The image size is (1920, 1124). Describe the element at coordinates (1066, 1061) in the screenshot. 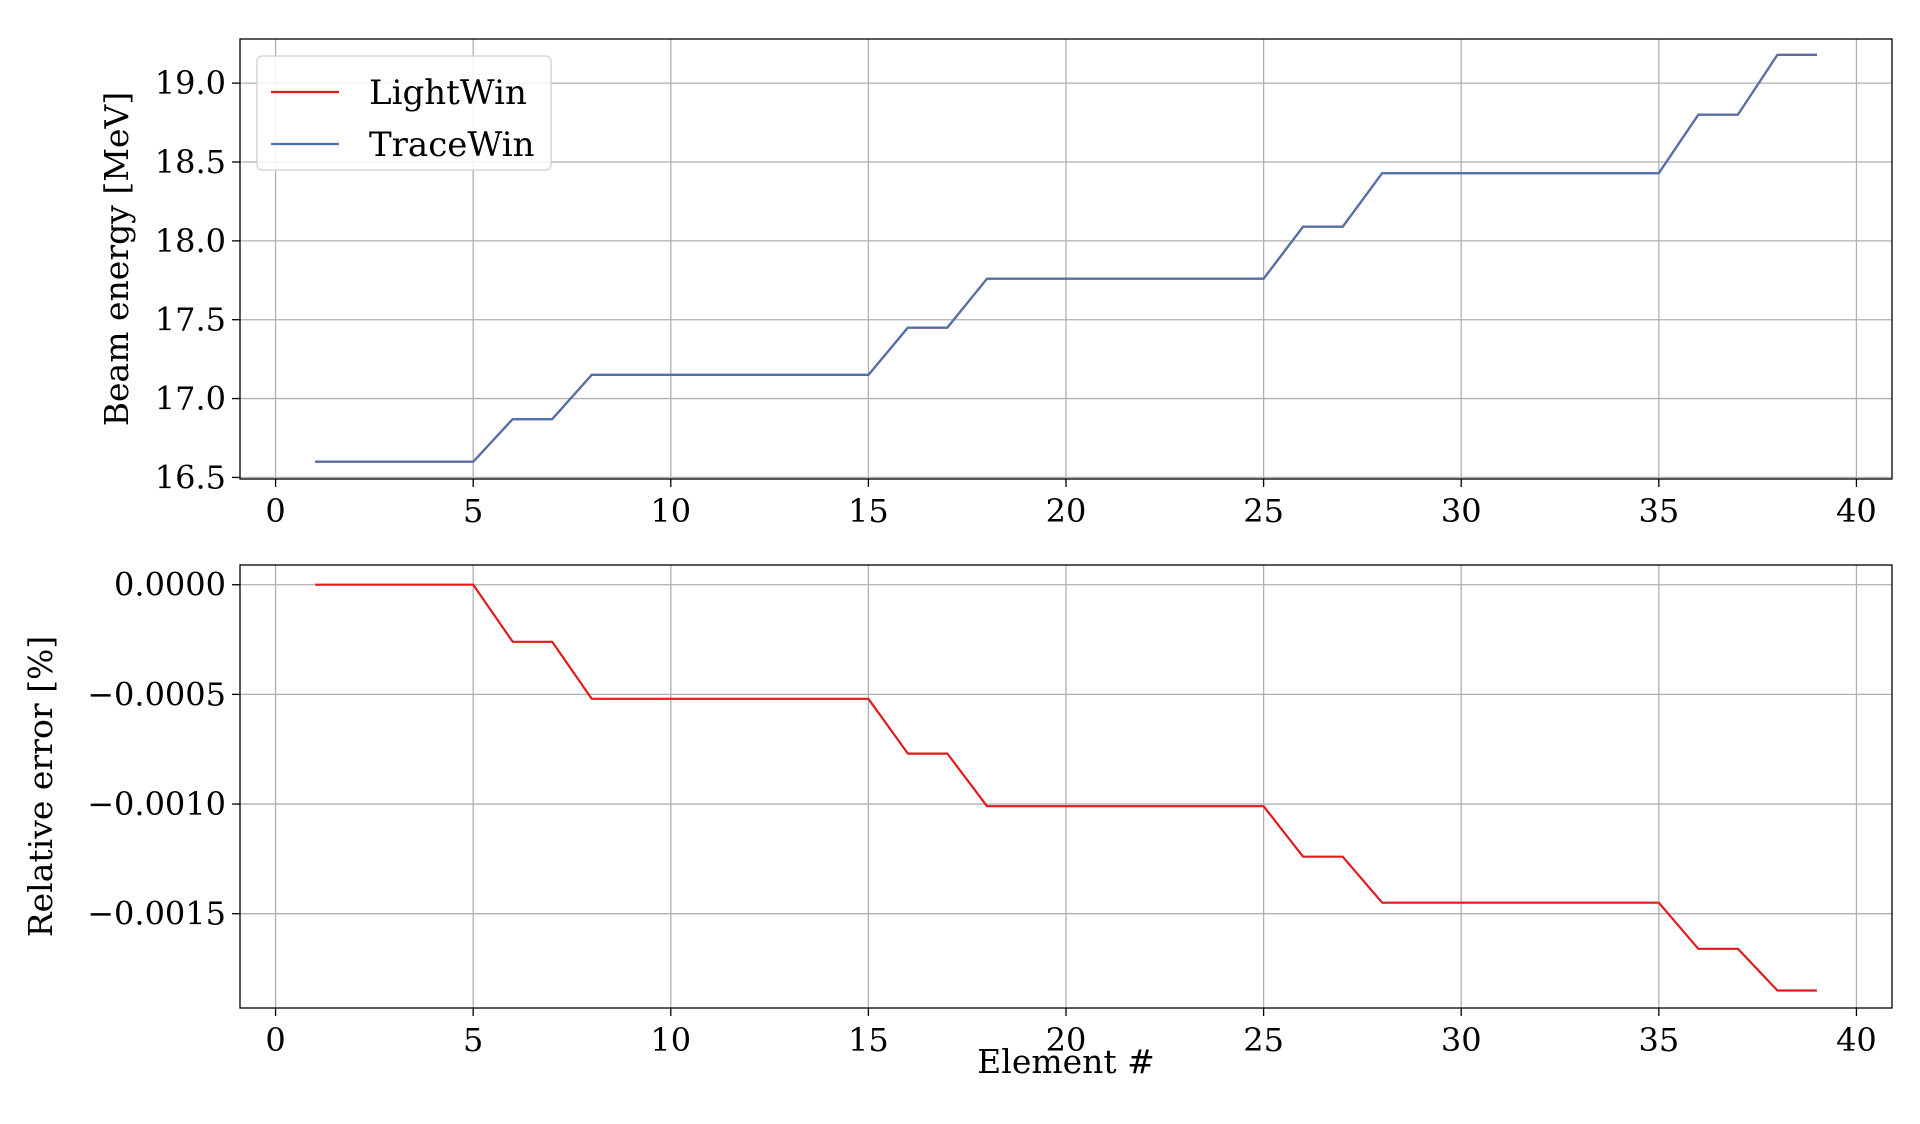

I see `relative-error-x-axis-label: Element #` at that location.